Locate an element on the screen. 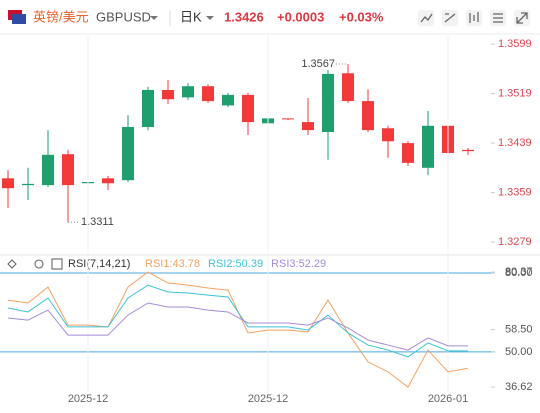 The image size is (540, 413). y-tick-label: 1.3359 is located at coordinates (515, 192).